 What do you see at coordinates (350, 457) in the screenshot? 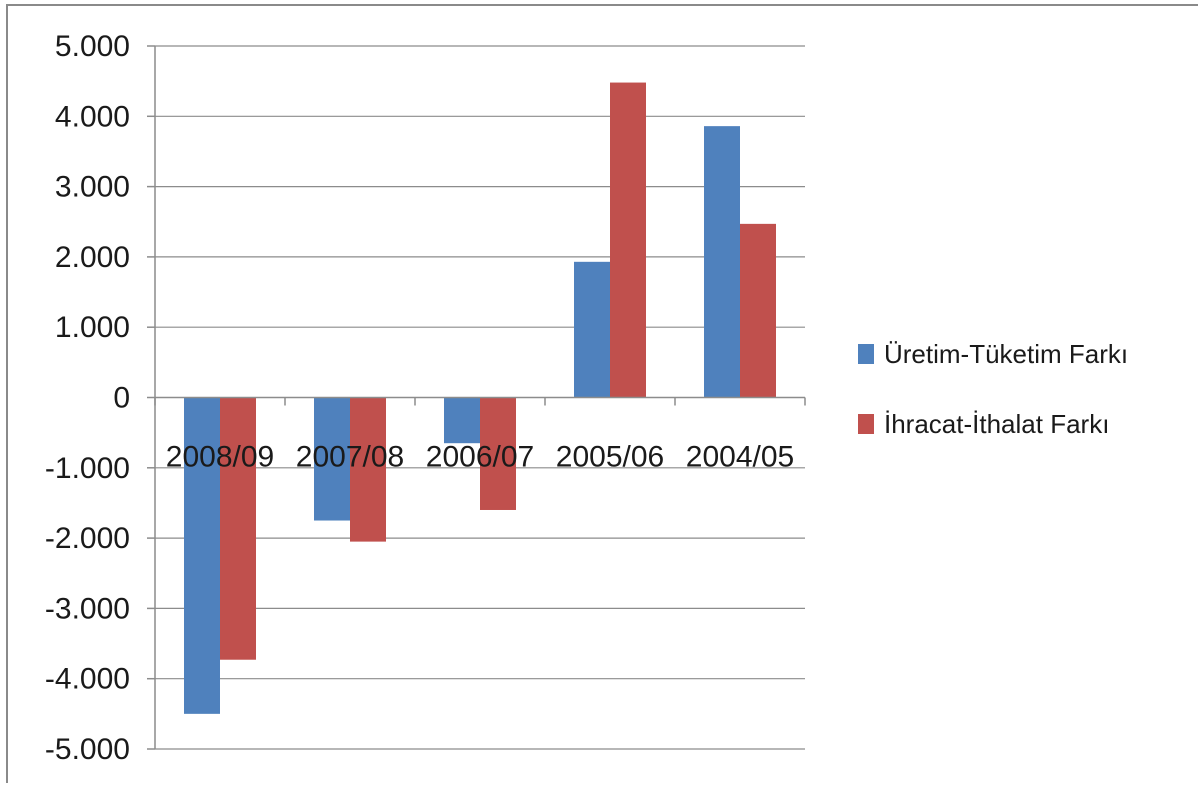
I see `category-label: 2007/08` at bounding box center [350, 457].